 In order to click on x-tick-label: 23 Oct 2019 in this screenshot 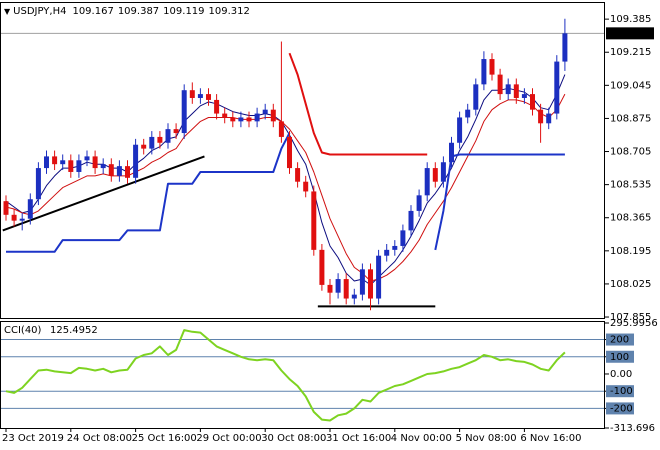, I will do `click(33, 438)`.